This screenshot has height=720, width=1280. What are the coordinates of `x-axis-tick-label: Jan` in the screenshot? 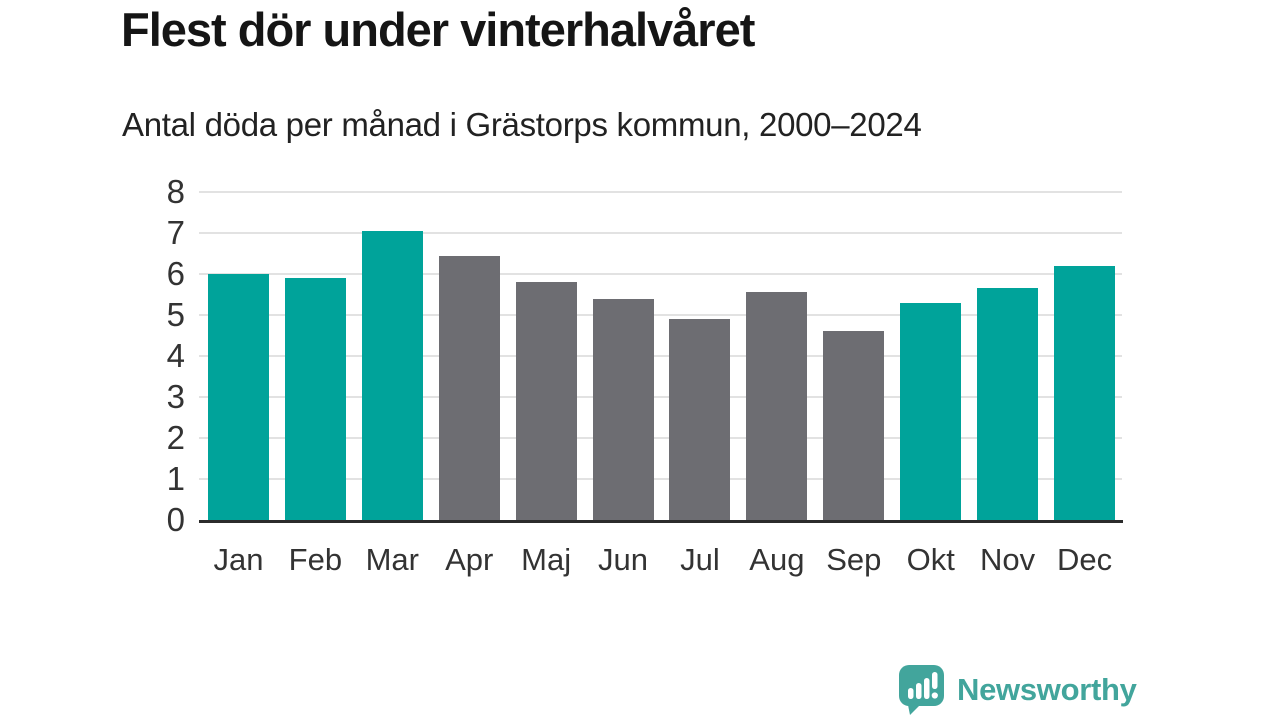 It's located at (238, 559).